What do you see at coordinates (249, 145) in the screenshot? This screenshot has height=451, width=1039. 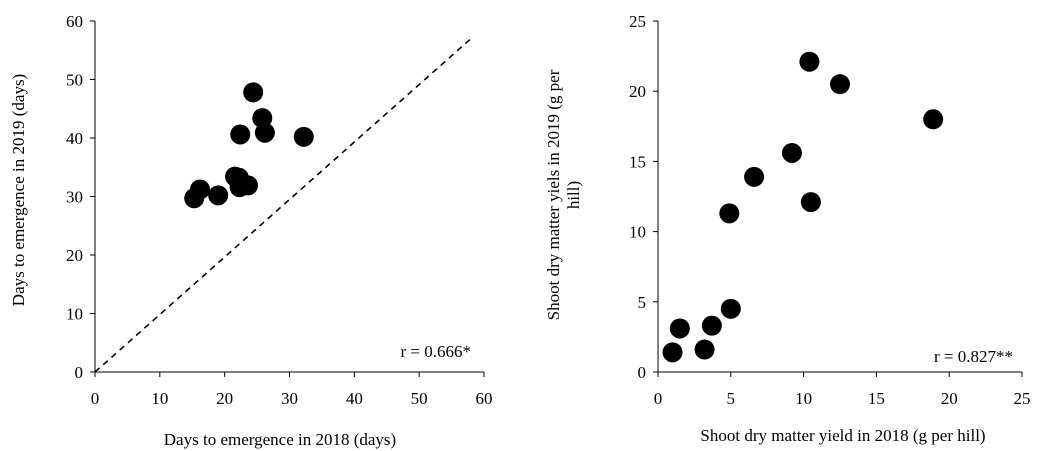 I see `chart-left-points` at bounding box center [249, 145].